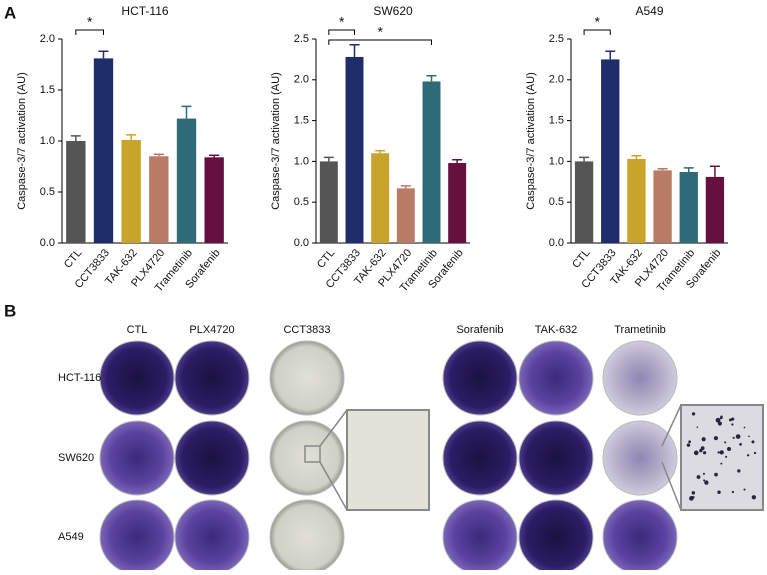 This screenshot has width=767, height=575. Describe the element at coordinates (79, 378) in the screenshot. I see `row-label: HCT-116` at that location.